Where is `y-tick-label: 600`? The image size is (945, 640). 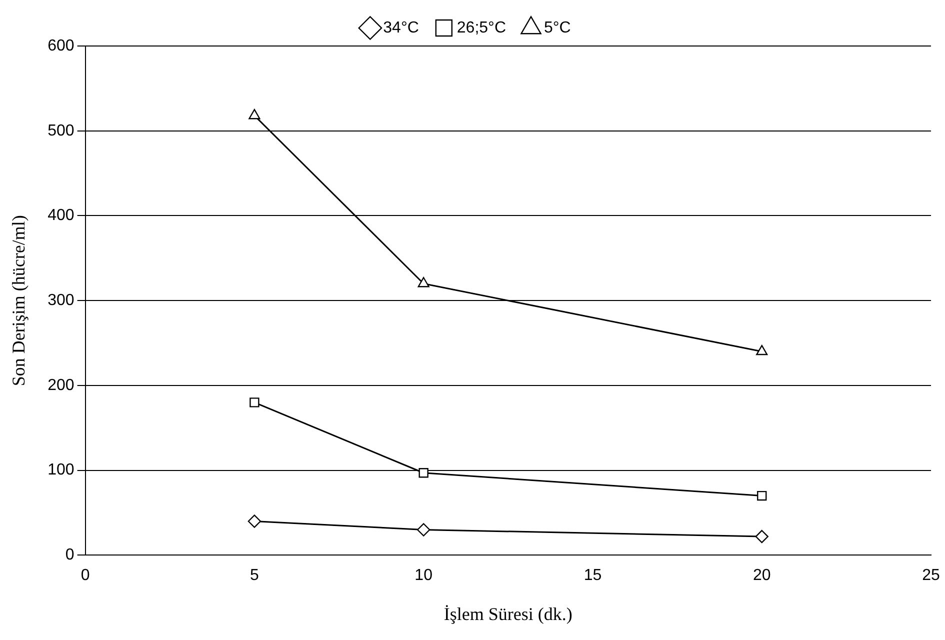
y-tick-label: 600 is located at coordinates (61, 45).